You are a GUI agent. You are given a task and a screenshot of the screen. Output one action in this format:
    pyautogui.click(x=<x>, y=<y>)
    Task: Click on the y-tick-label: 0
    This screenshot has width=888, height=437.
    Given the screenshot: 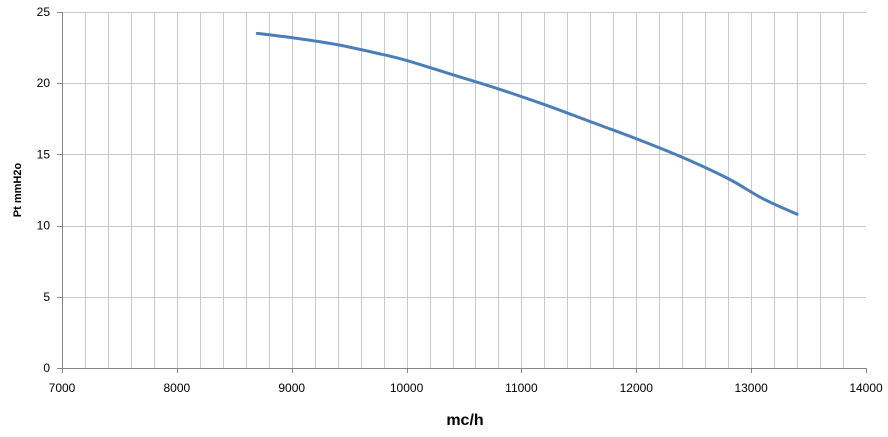 What is the action you would take?
    pyautogui.click(x=46, y=368)
    